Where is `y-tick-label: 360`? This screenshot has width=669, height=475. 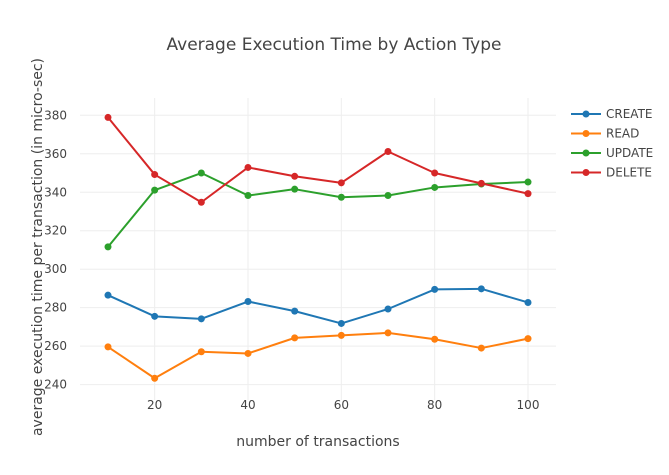 y-tick-label: 360 is located at coordinates (55, 154).